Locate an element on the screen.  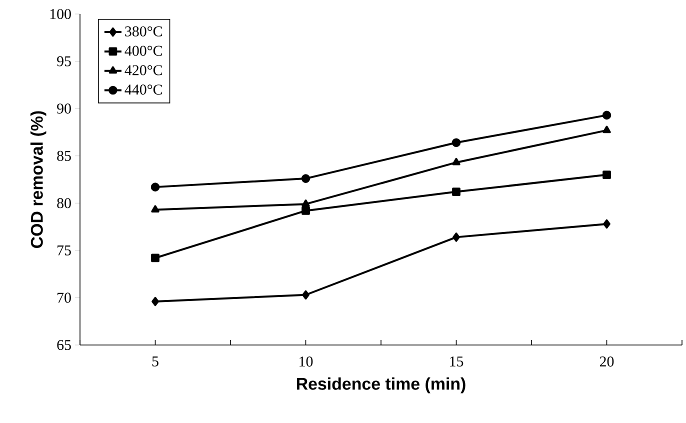
legend-label: 440°C is located at coordinates (143, 89).